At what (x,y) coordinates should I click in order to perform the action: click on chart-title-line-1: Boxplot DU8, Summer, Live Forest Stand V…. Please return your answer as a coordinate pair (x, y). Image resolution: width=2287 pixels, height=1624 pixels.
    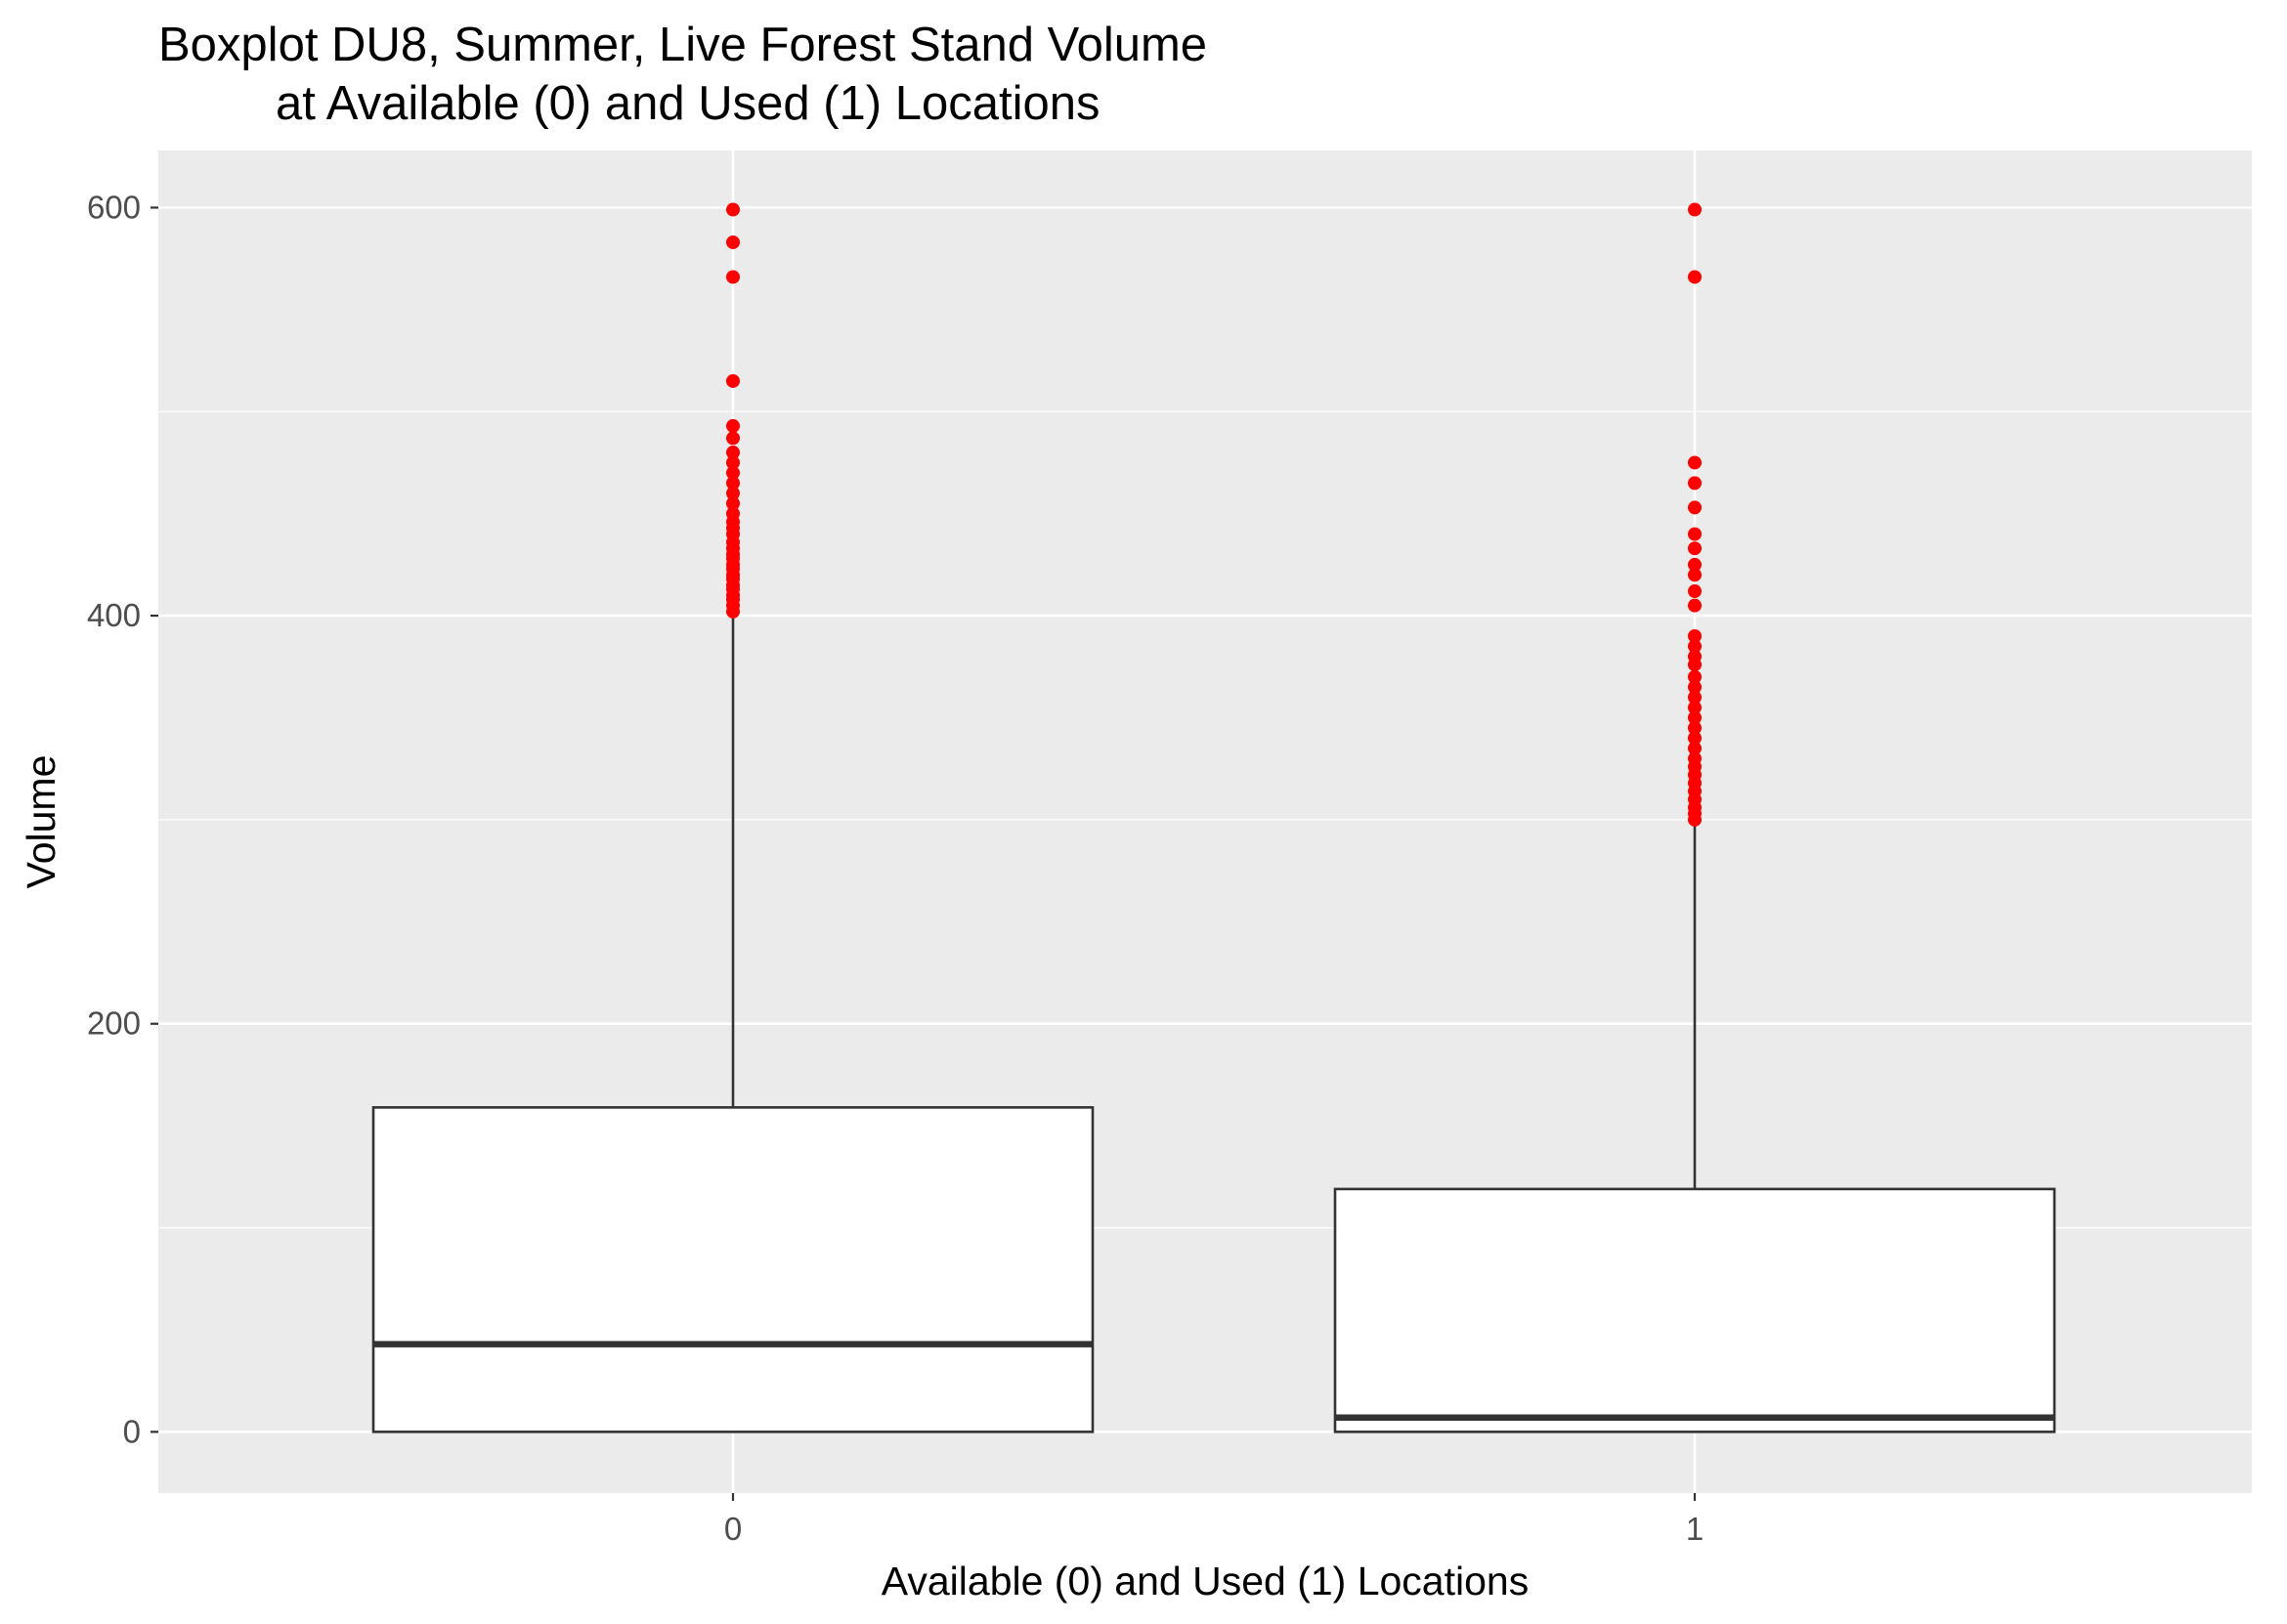
    Looking at the image, I should click on (682, 45).